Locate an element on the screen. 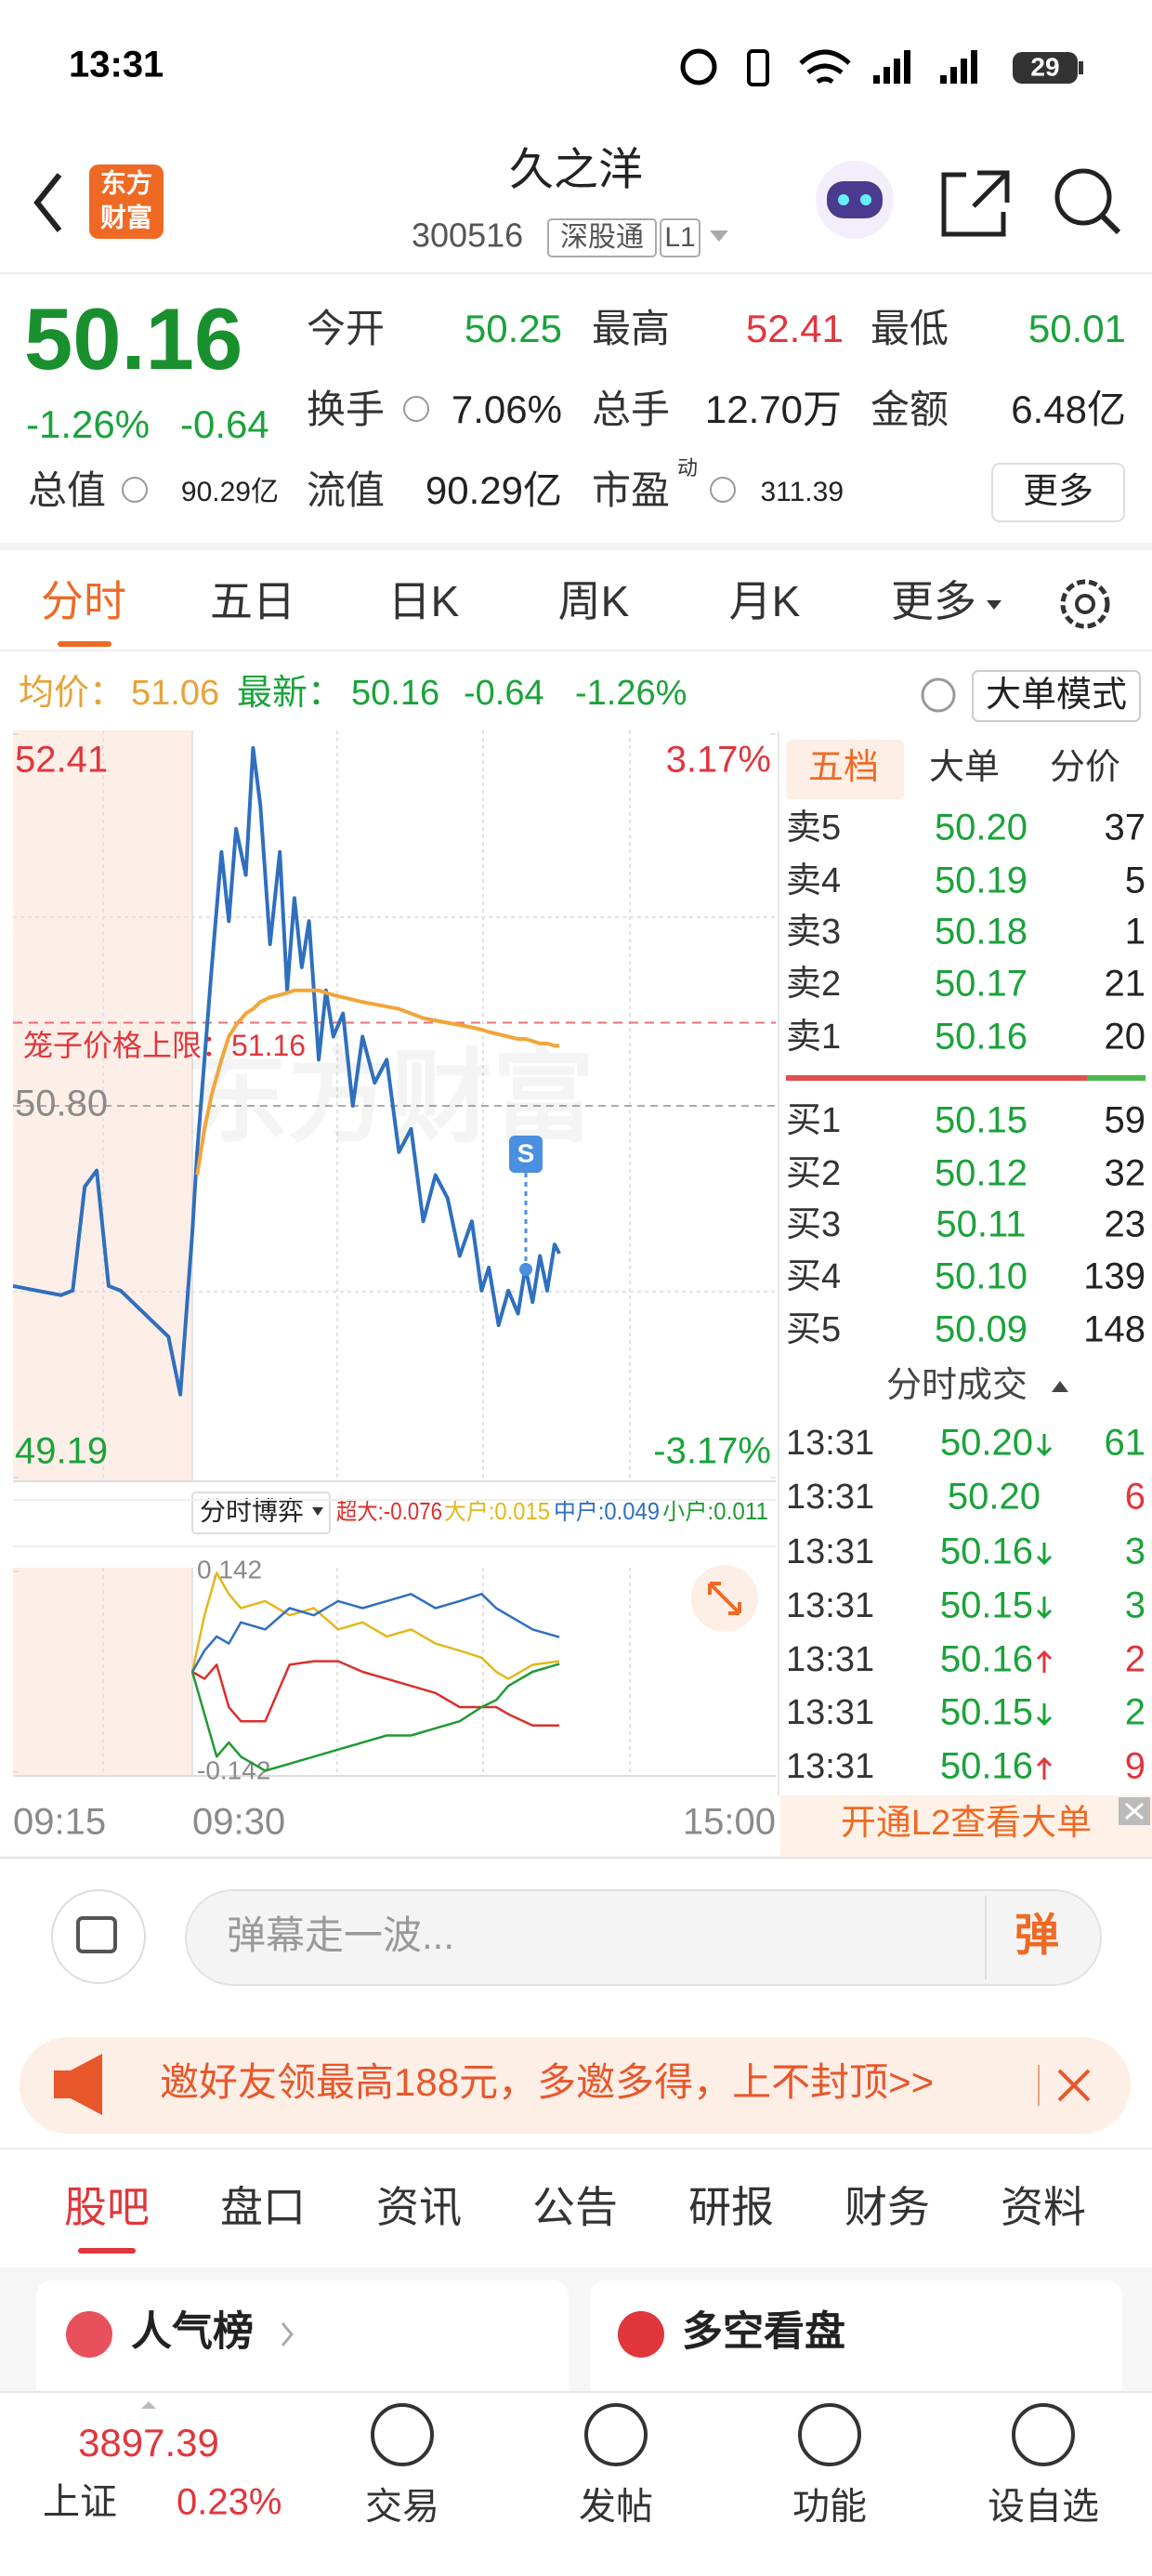 This screenshot has width=1152, height=2576. period-tab: 五日 is located at coordinates (253, 601).